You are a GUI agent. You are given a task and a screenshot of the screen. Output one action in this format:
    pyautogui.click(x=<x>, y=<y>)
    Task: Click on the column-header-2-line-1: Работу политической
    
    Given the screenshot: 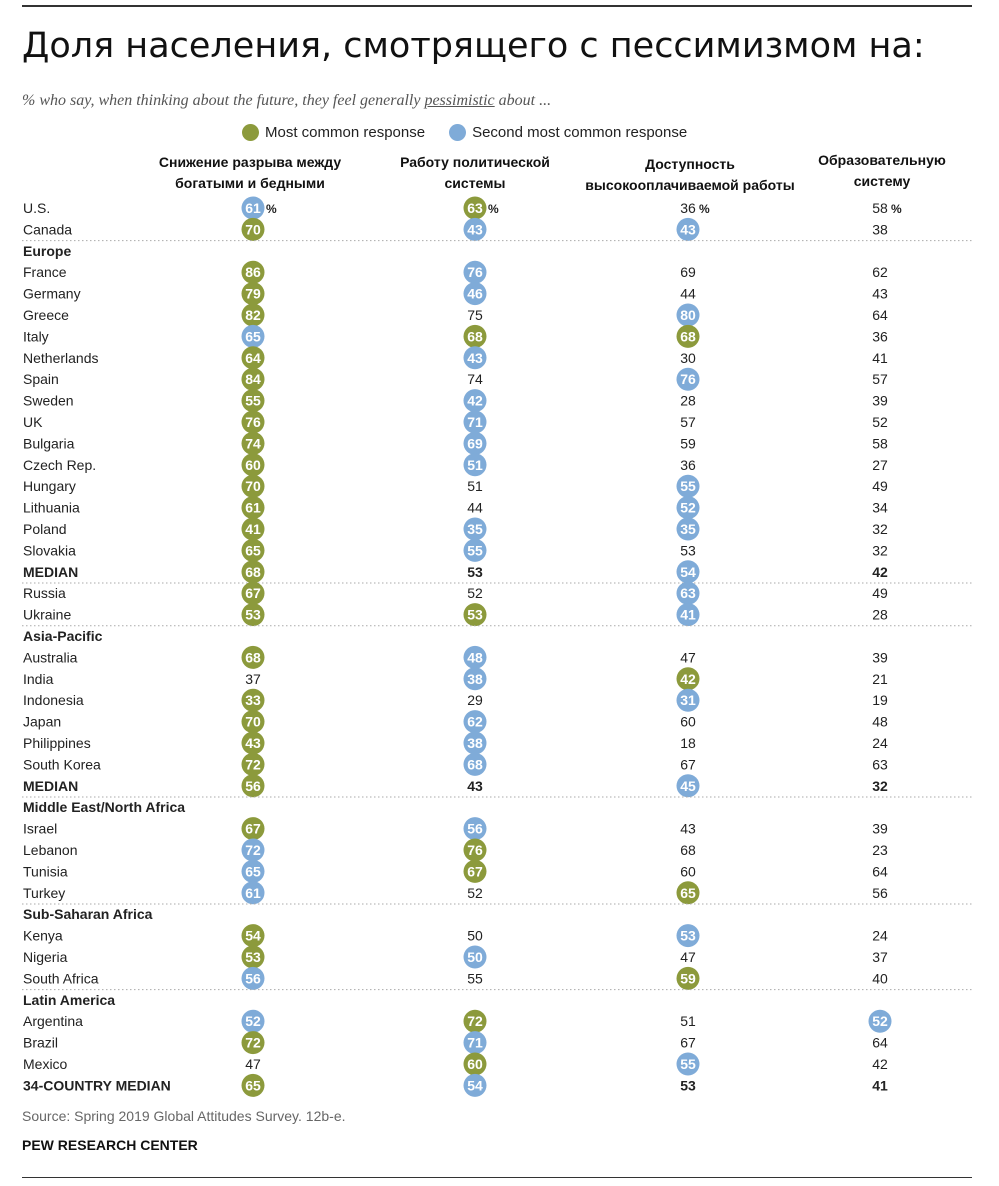 What is the action you would take?
    pyautogui.click(x=475, y=162)
    